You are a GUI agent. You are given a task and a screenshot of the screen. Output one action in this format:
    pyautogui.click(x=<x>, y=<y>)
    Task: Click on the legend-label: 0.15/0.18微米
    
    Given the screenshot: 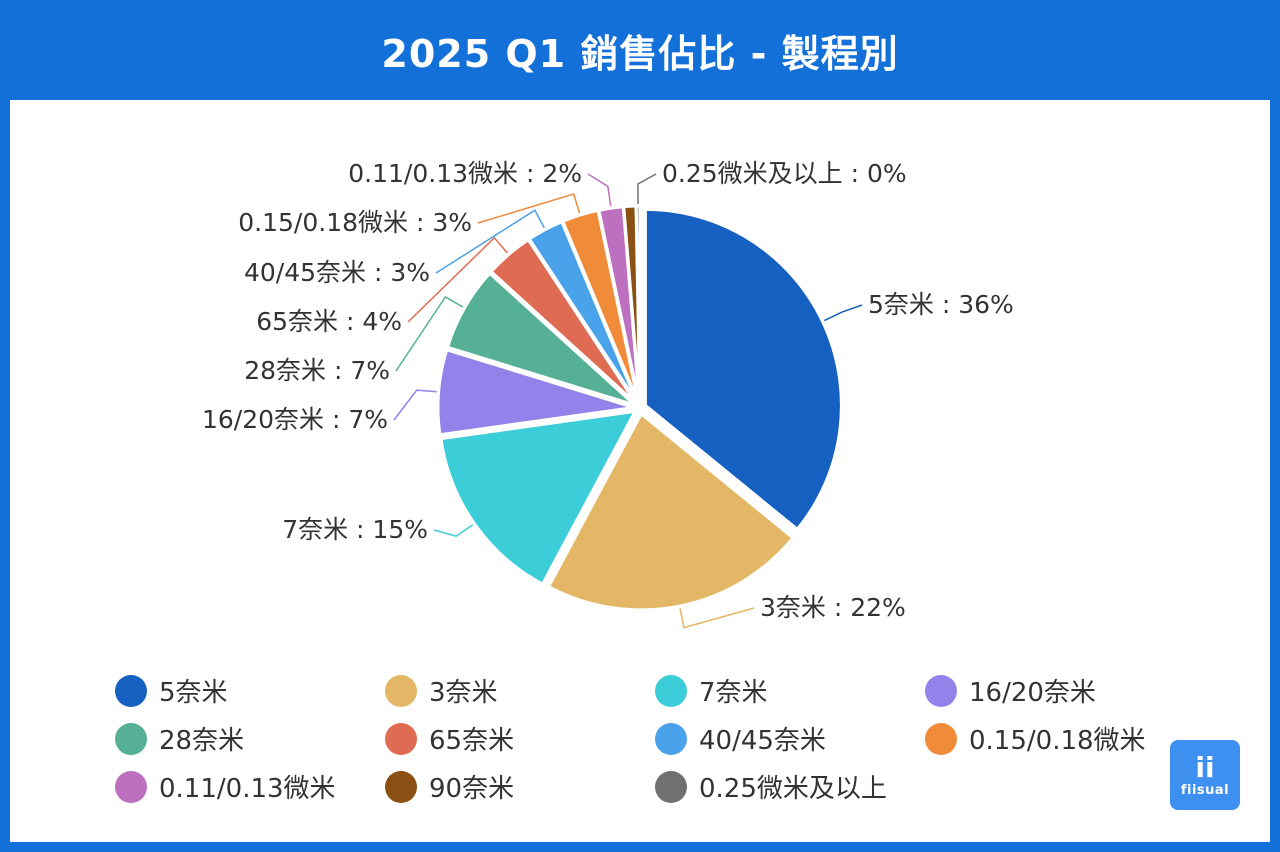 What is the action you would take?
    pyautogui.click(x=1057, y=741)
    